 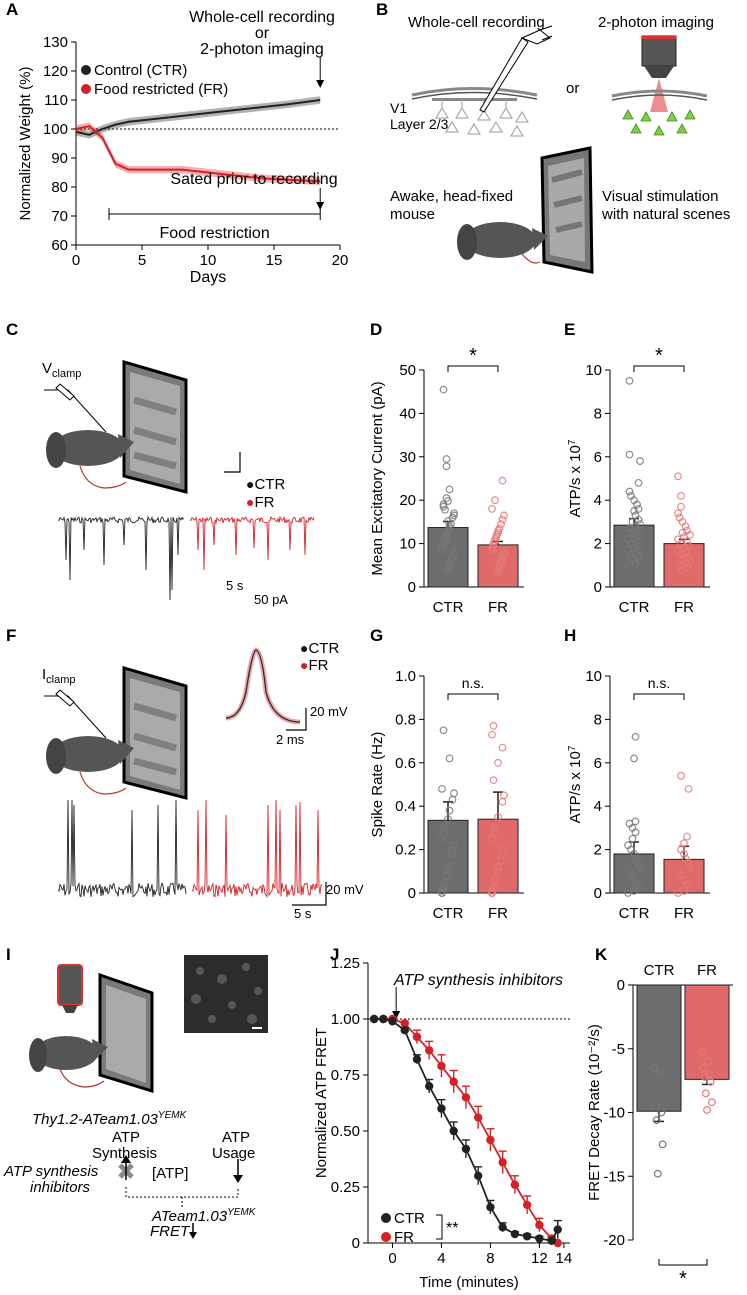 I want to click on category-label: CTR, so click(x=634, y=913).